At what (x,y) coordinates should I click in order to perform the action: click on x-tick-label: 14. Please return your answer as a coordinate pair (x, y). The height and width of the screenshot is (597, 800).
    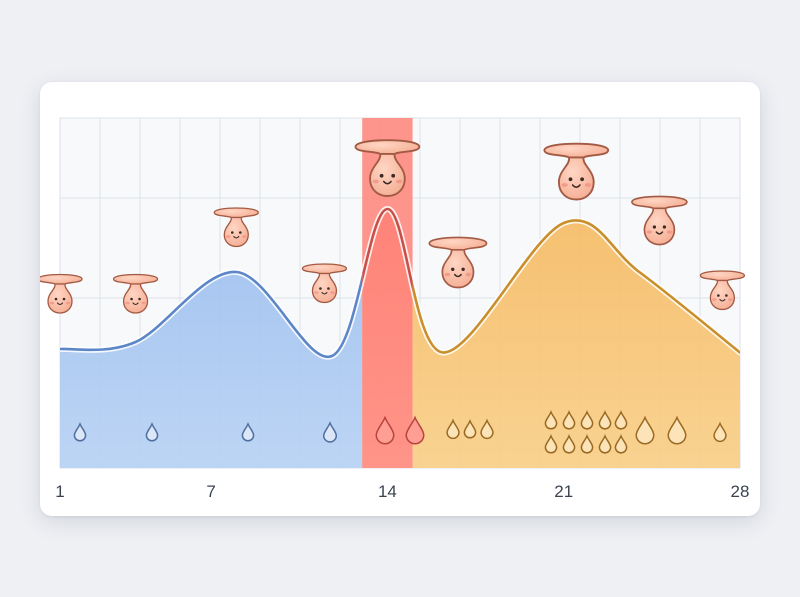
    Looking at the image, I should click on (387, 491).